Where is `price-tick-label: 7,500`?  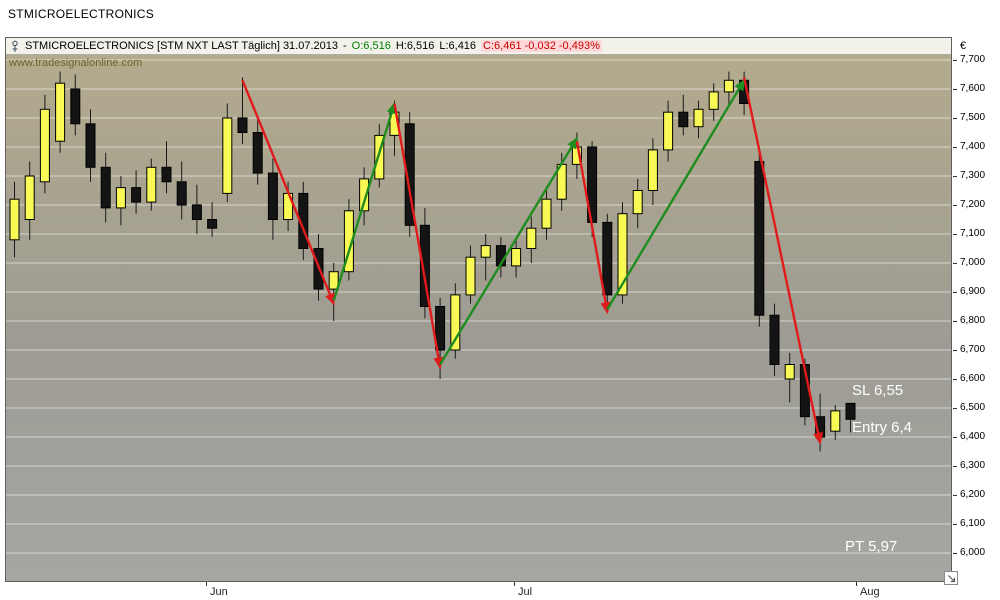 price-tick-label: 7,500 is located at coordinates (973, 117).